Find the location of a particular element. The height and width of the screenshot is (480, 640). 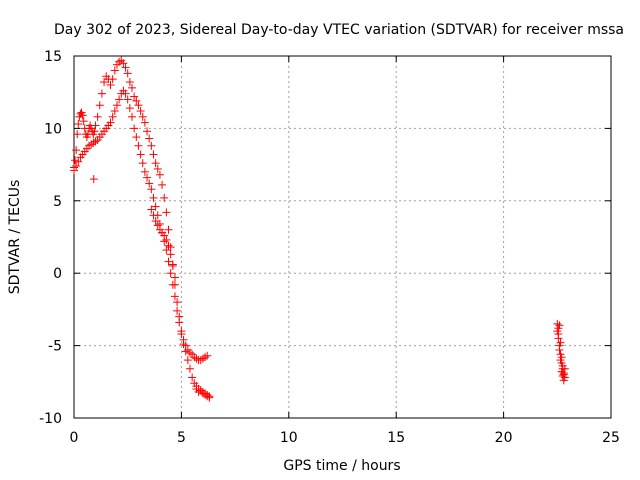

y-axis-label: SDTVAR / TECUs is located at coordinates (15, 237).